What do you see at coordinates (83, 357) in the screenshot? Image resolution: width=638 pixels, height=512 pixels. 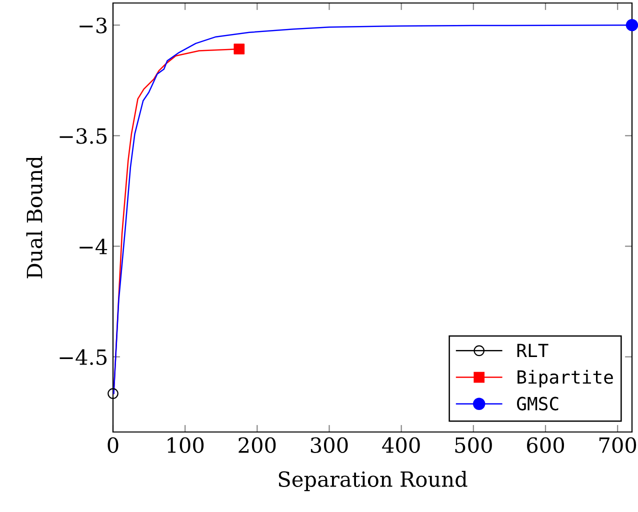 I see `y-tick-label: −4.5` at bounding box center [83, 357].